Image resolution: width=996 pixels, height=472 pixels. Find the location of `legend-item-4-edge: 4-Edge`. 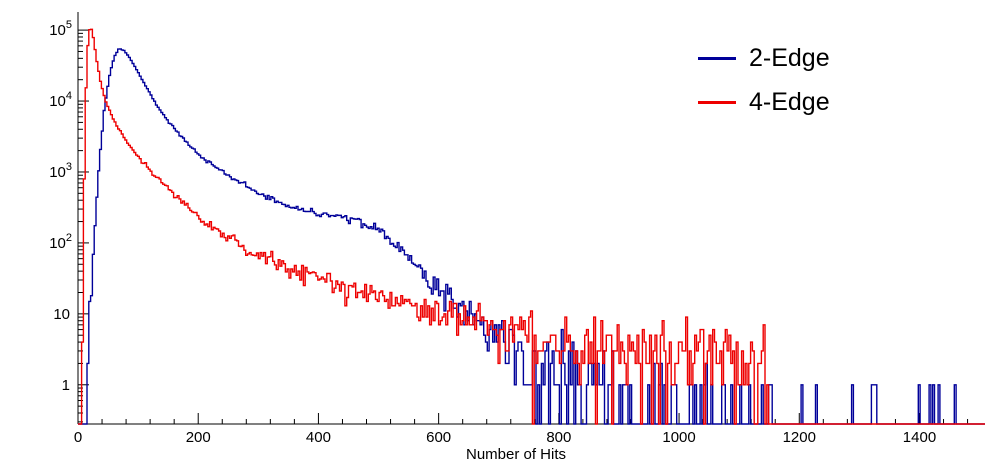

legend-item-4-edge: 4-Edge is located at coordinates (764, 102).